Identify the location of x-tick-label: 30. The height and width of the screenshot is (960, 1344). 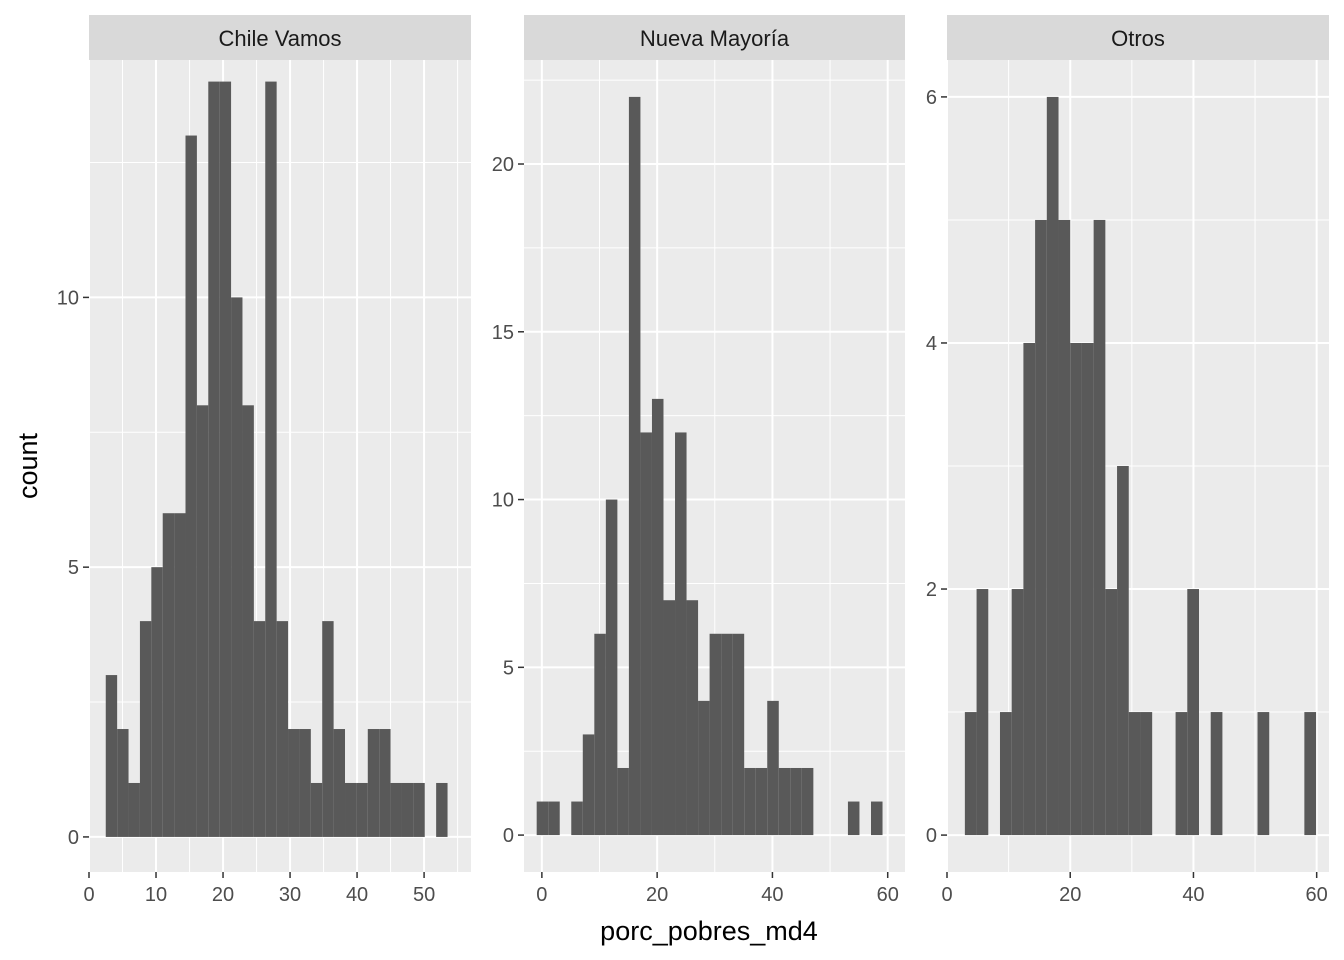
(290, 895).